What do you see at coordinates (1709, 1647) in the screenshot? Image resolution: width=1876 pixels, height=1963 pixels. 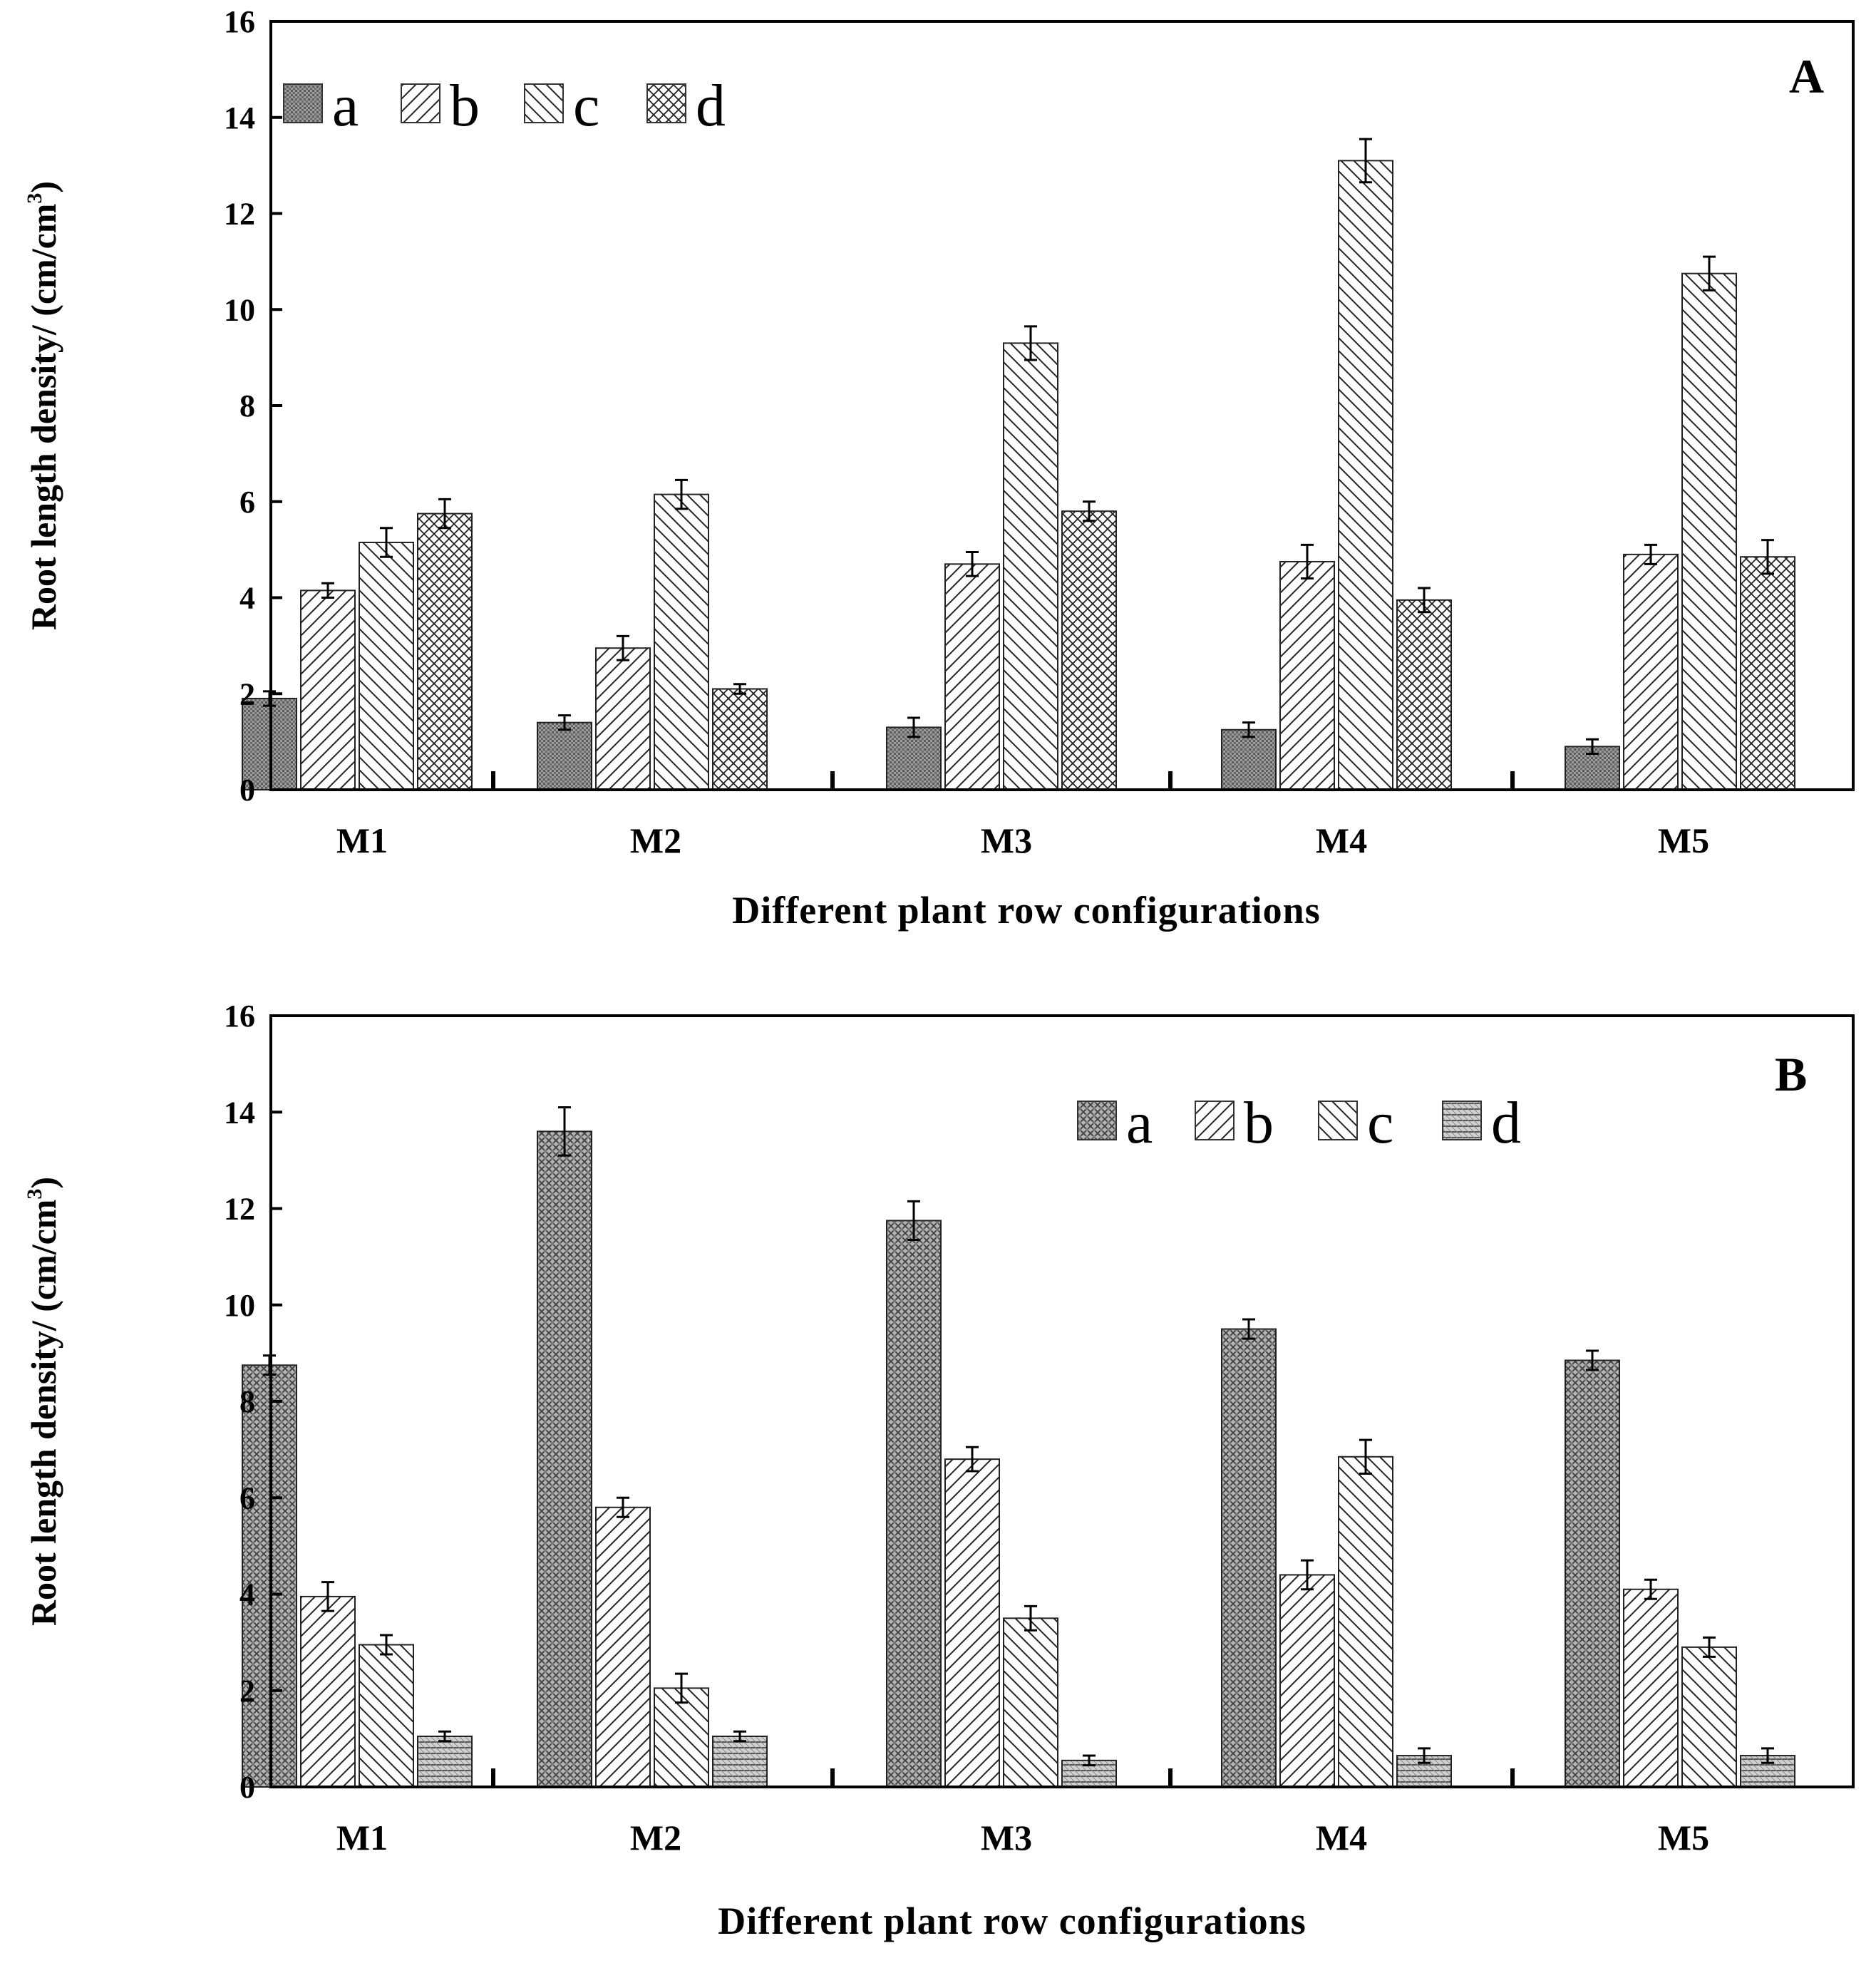 I see `panel-b-errorbar-c-m5` at bounding box center [1709, 1647].